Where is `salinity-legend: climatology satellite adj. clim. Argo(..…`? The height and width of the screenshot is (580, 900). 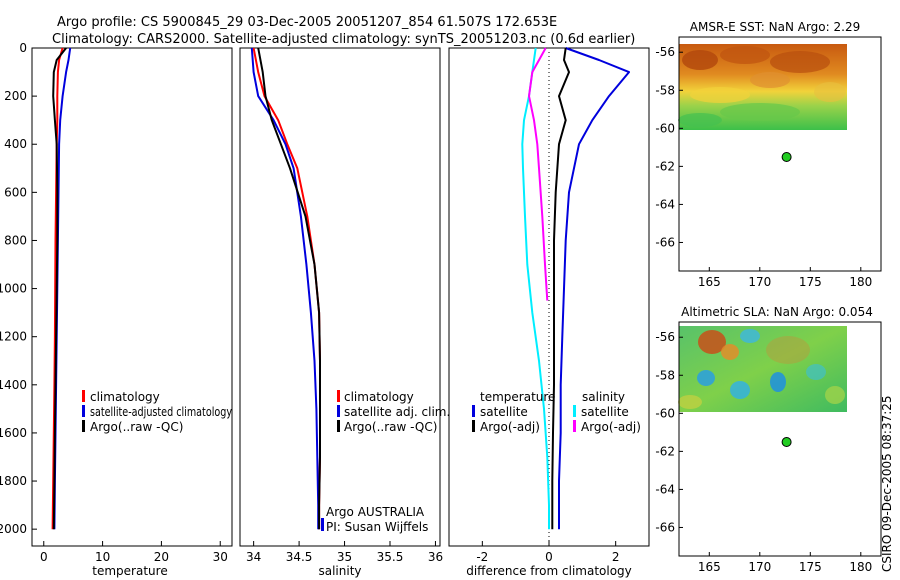
salinity-legend: climatology satellite adj. clim. Argo(..… is located at coordinates (393, 412).